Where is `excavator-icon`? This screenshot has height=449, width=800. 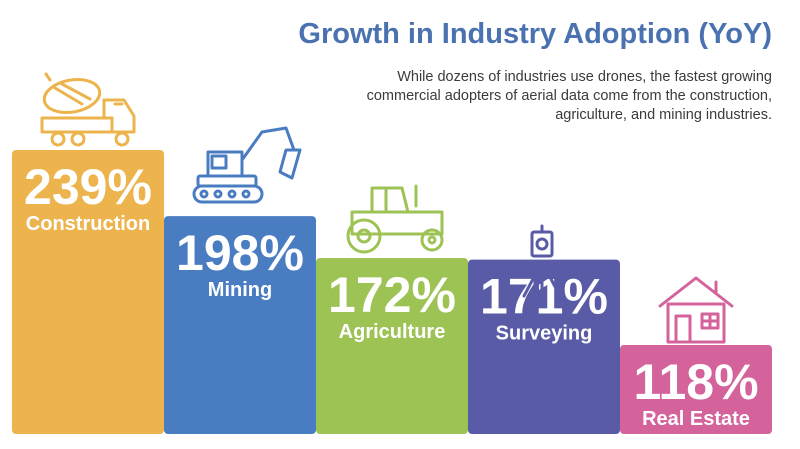 excavator-icon is located at coordinates (247, 165).